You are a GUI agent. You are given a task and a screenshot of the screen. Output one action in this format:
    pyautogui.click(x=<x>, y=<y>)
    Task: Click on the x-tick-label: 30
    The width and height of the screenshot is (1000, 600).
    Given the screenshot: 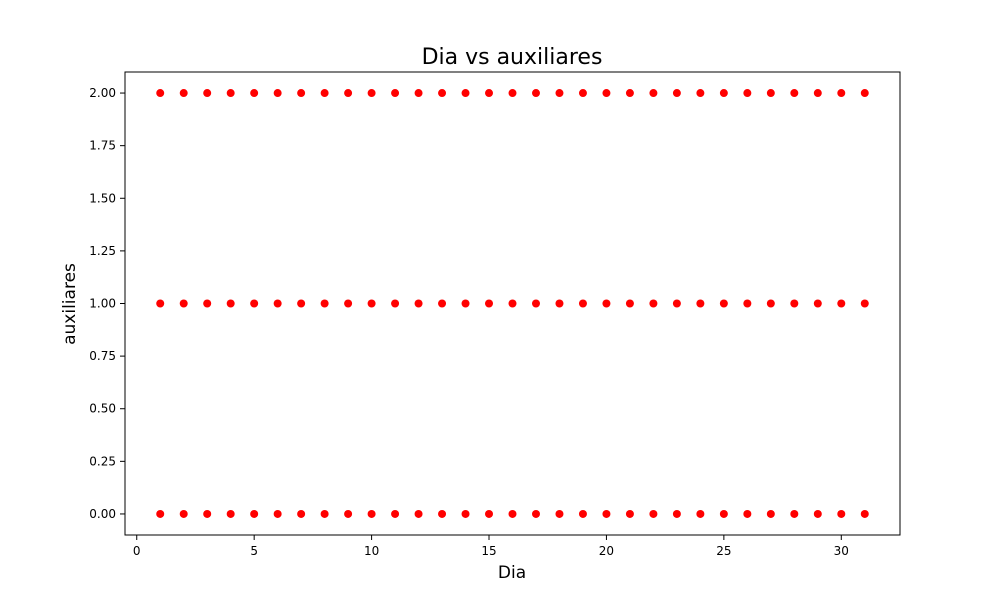 What is the action you would take?
    pyautogui.click(x=841, y=551)
    